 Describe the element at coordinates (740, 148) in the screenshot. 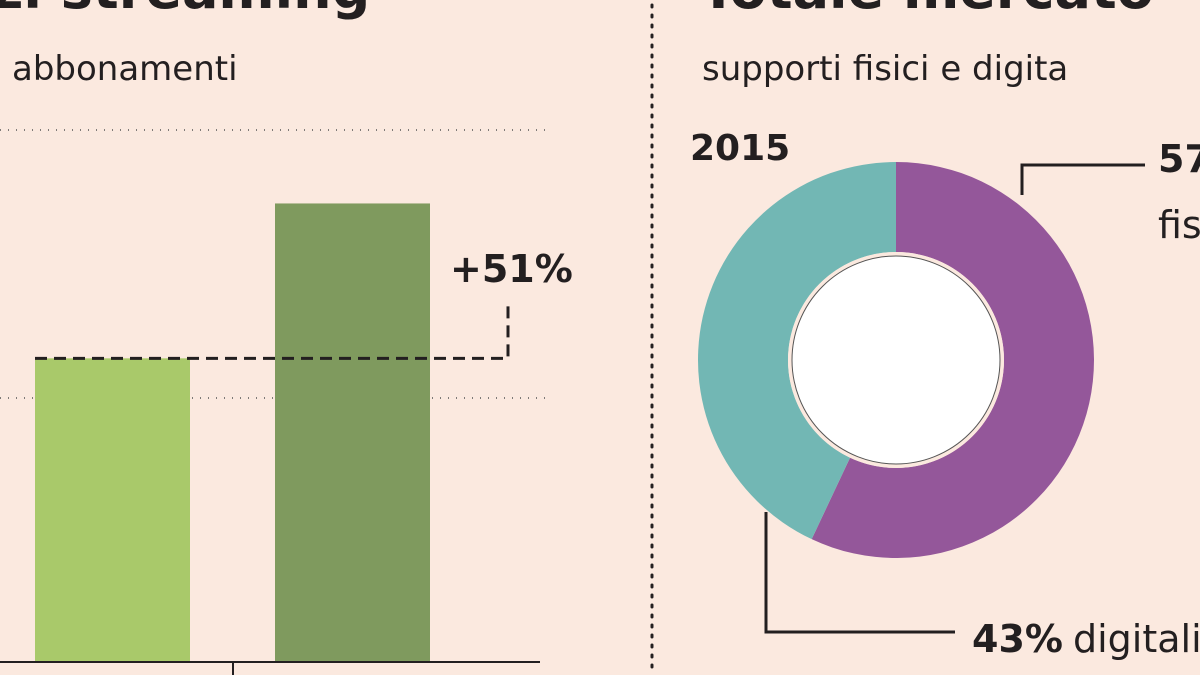

I see `year-label: 2015` at that location.